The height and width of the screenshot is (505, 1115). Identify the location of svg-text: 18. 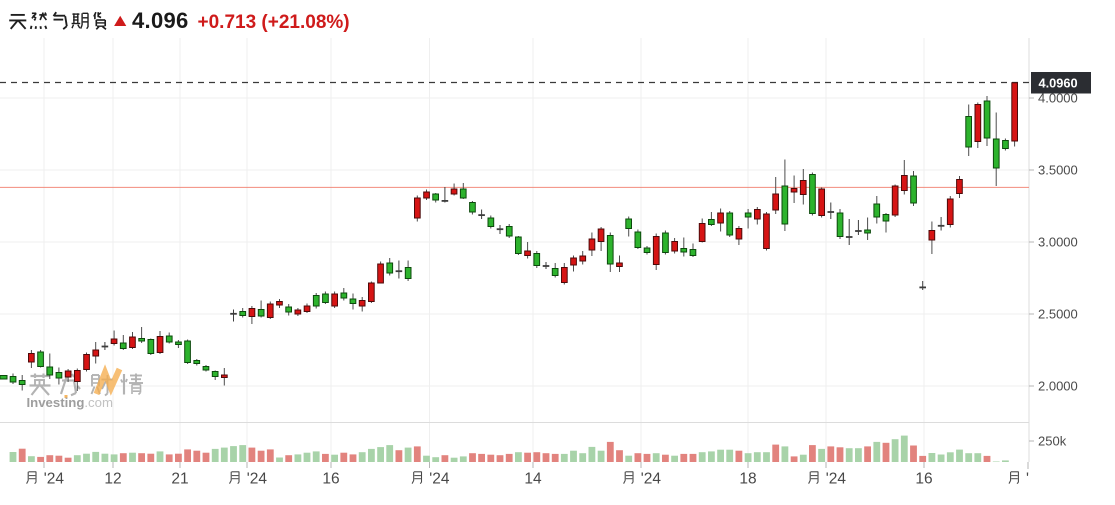
(747, 479).